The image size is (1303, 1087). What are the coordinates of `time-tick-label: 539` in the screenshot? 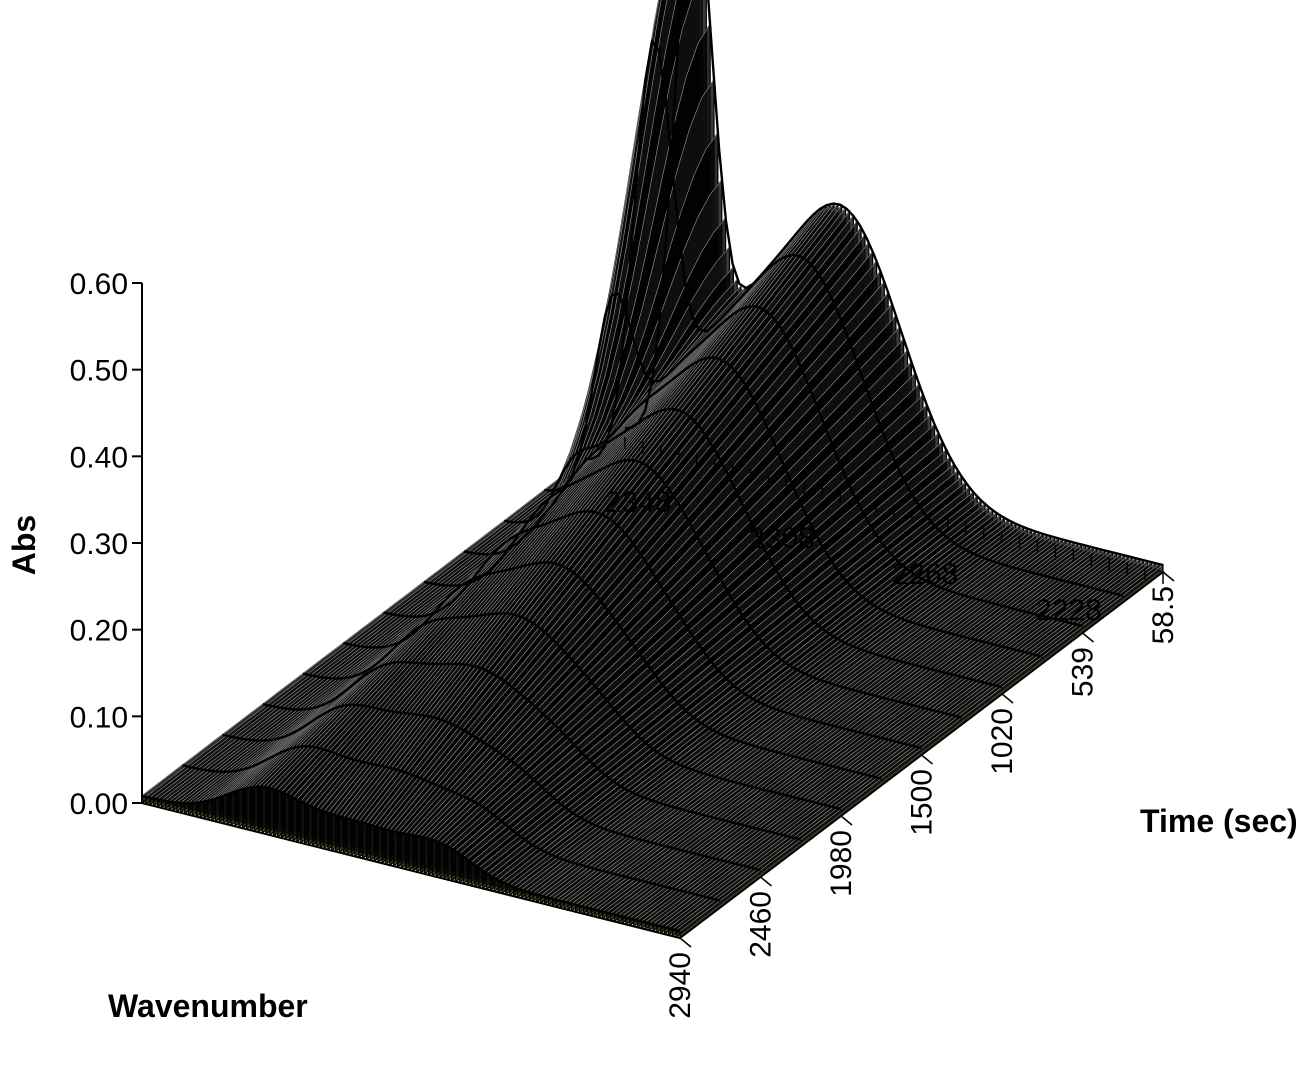 It's located at (1083, 672).